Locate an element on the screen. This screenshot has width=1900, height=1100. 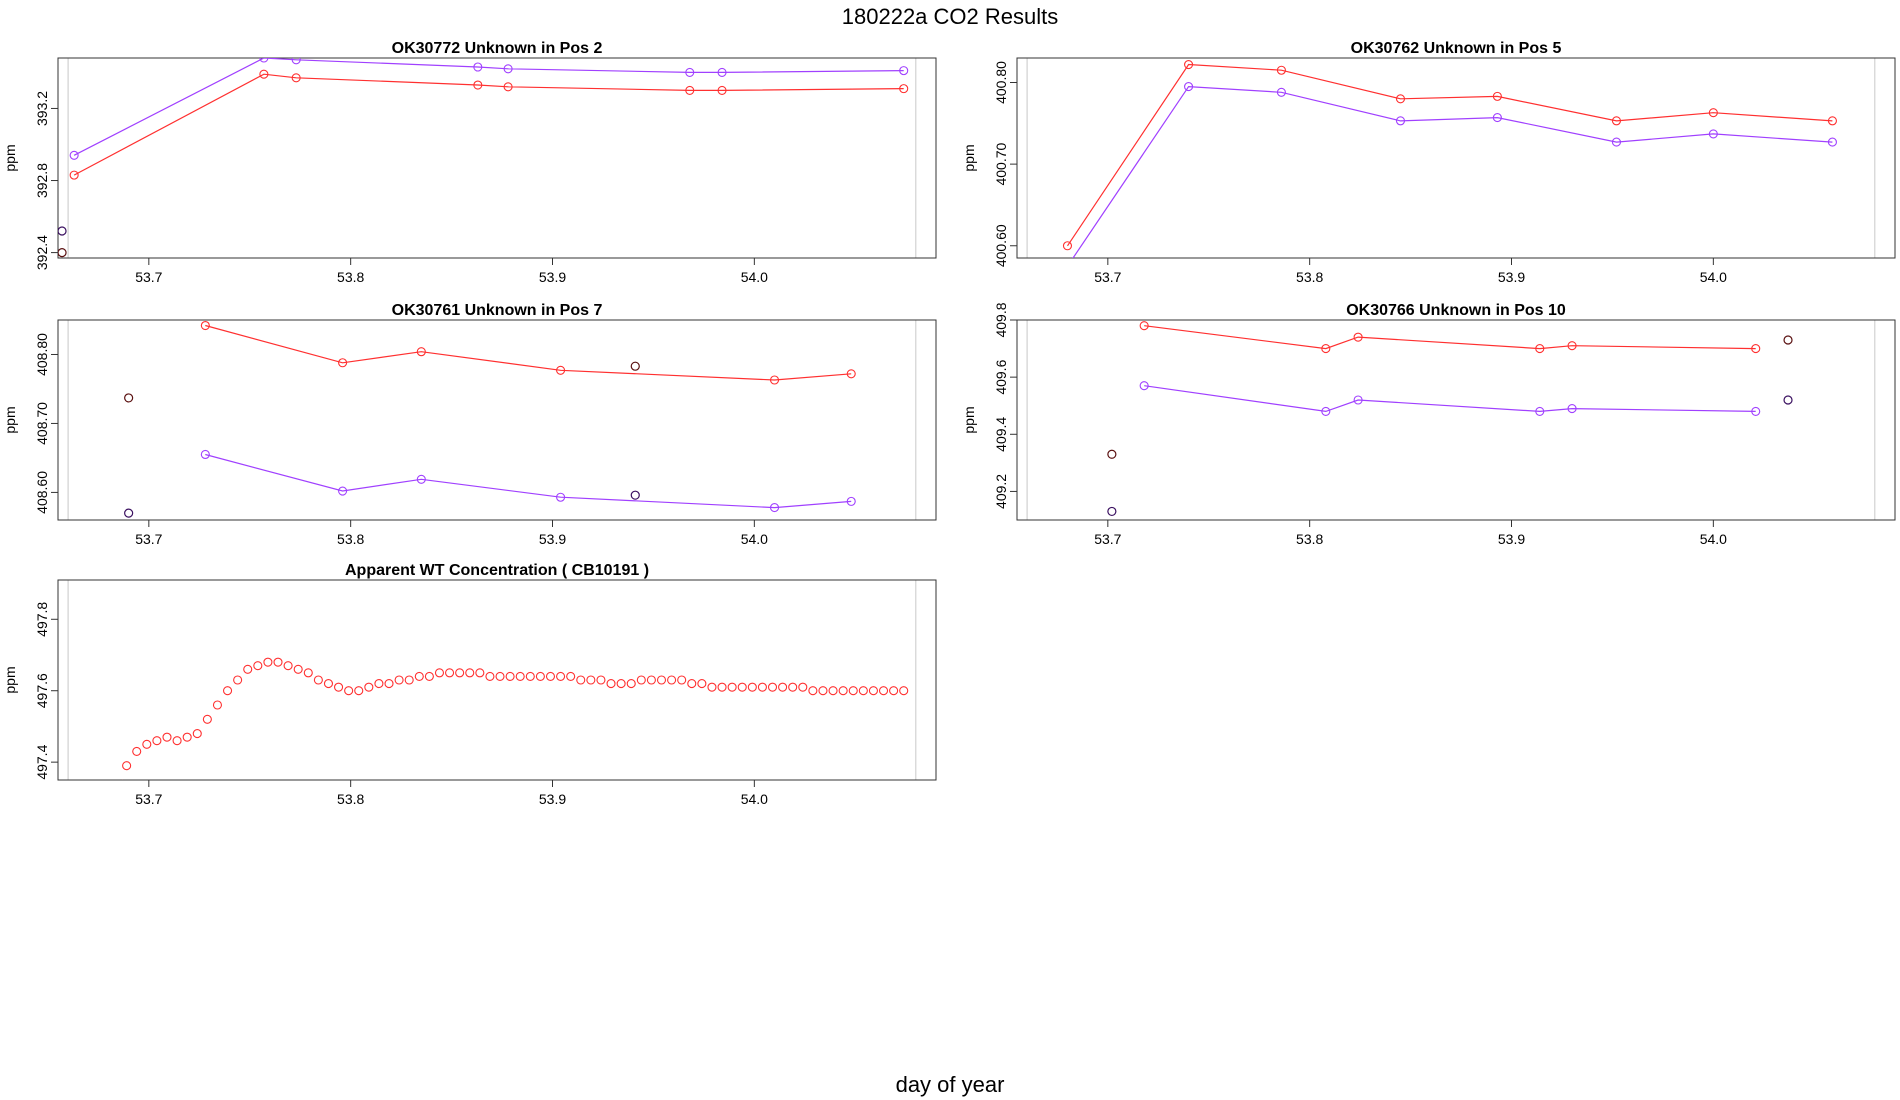
panel-title: OK30766 Unknown in Pos 10 is located at coordinates (1456, 310).